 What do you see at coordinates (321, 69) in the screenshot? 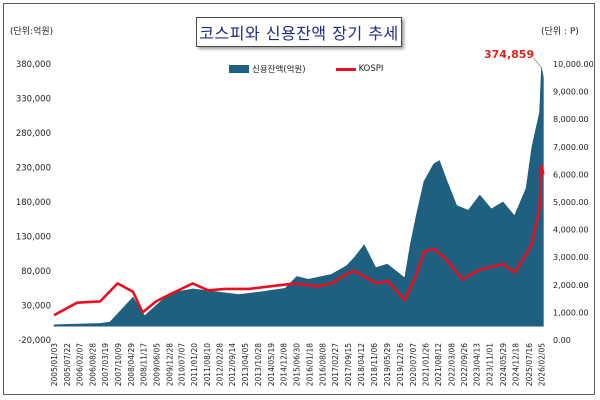
I see `legend: 신용잔액(억원) KOSPI` at bounding box center [321, 69].